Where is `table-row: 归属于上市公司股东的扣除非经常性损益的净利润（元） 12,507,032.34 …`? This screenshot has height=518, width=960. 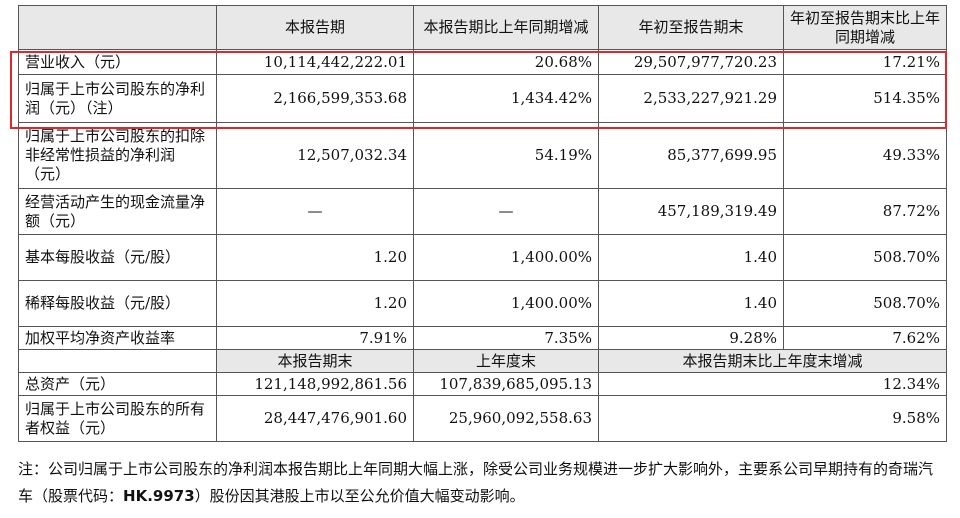
table-row: 归属于上市公司股东的扣除非经常性损益的净利润（元） 12,507,032.34 … is located at coordinates (482, 155).